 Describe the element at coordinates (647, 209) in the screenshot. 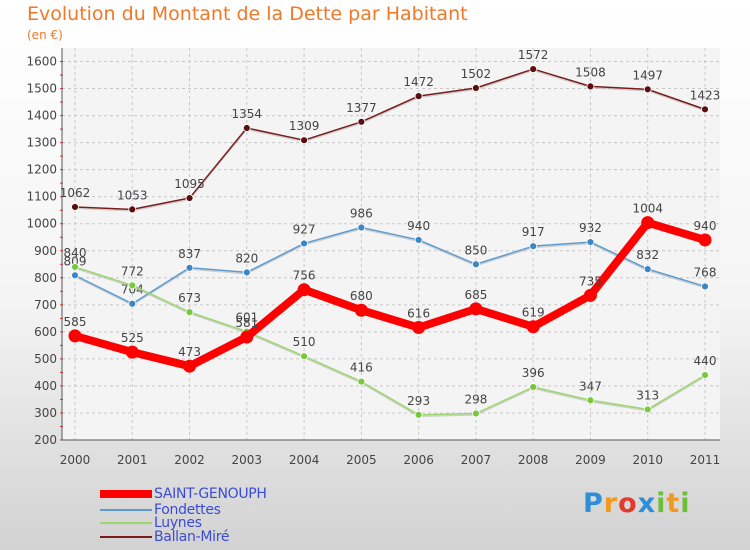

I see `data-label: 1004` at that location.